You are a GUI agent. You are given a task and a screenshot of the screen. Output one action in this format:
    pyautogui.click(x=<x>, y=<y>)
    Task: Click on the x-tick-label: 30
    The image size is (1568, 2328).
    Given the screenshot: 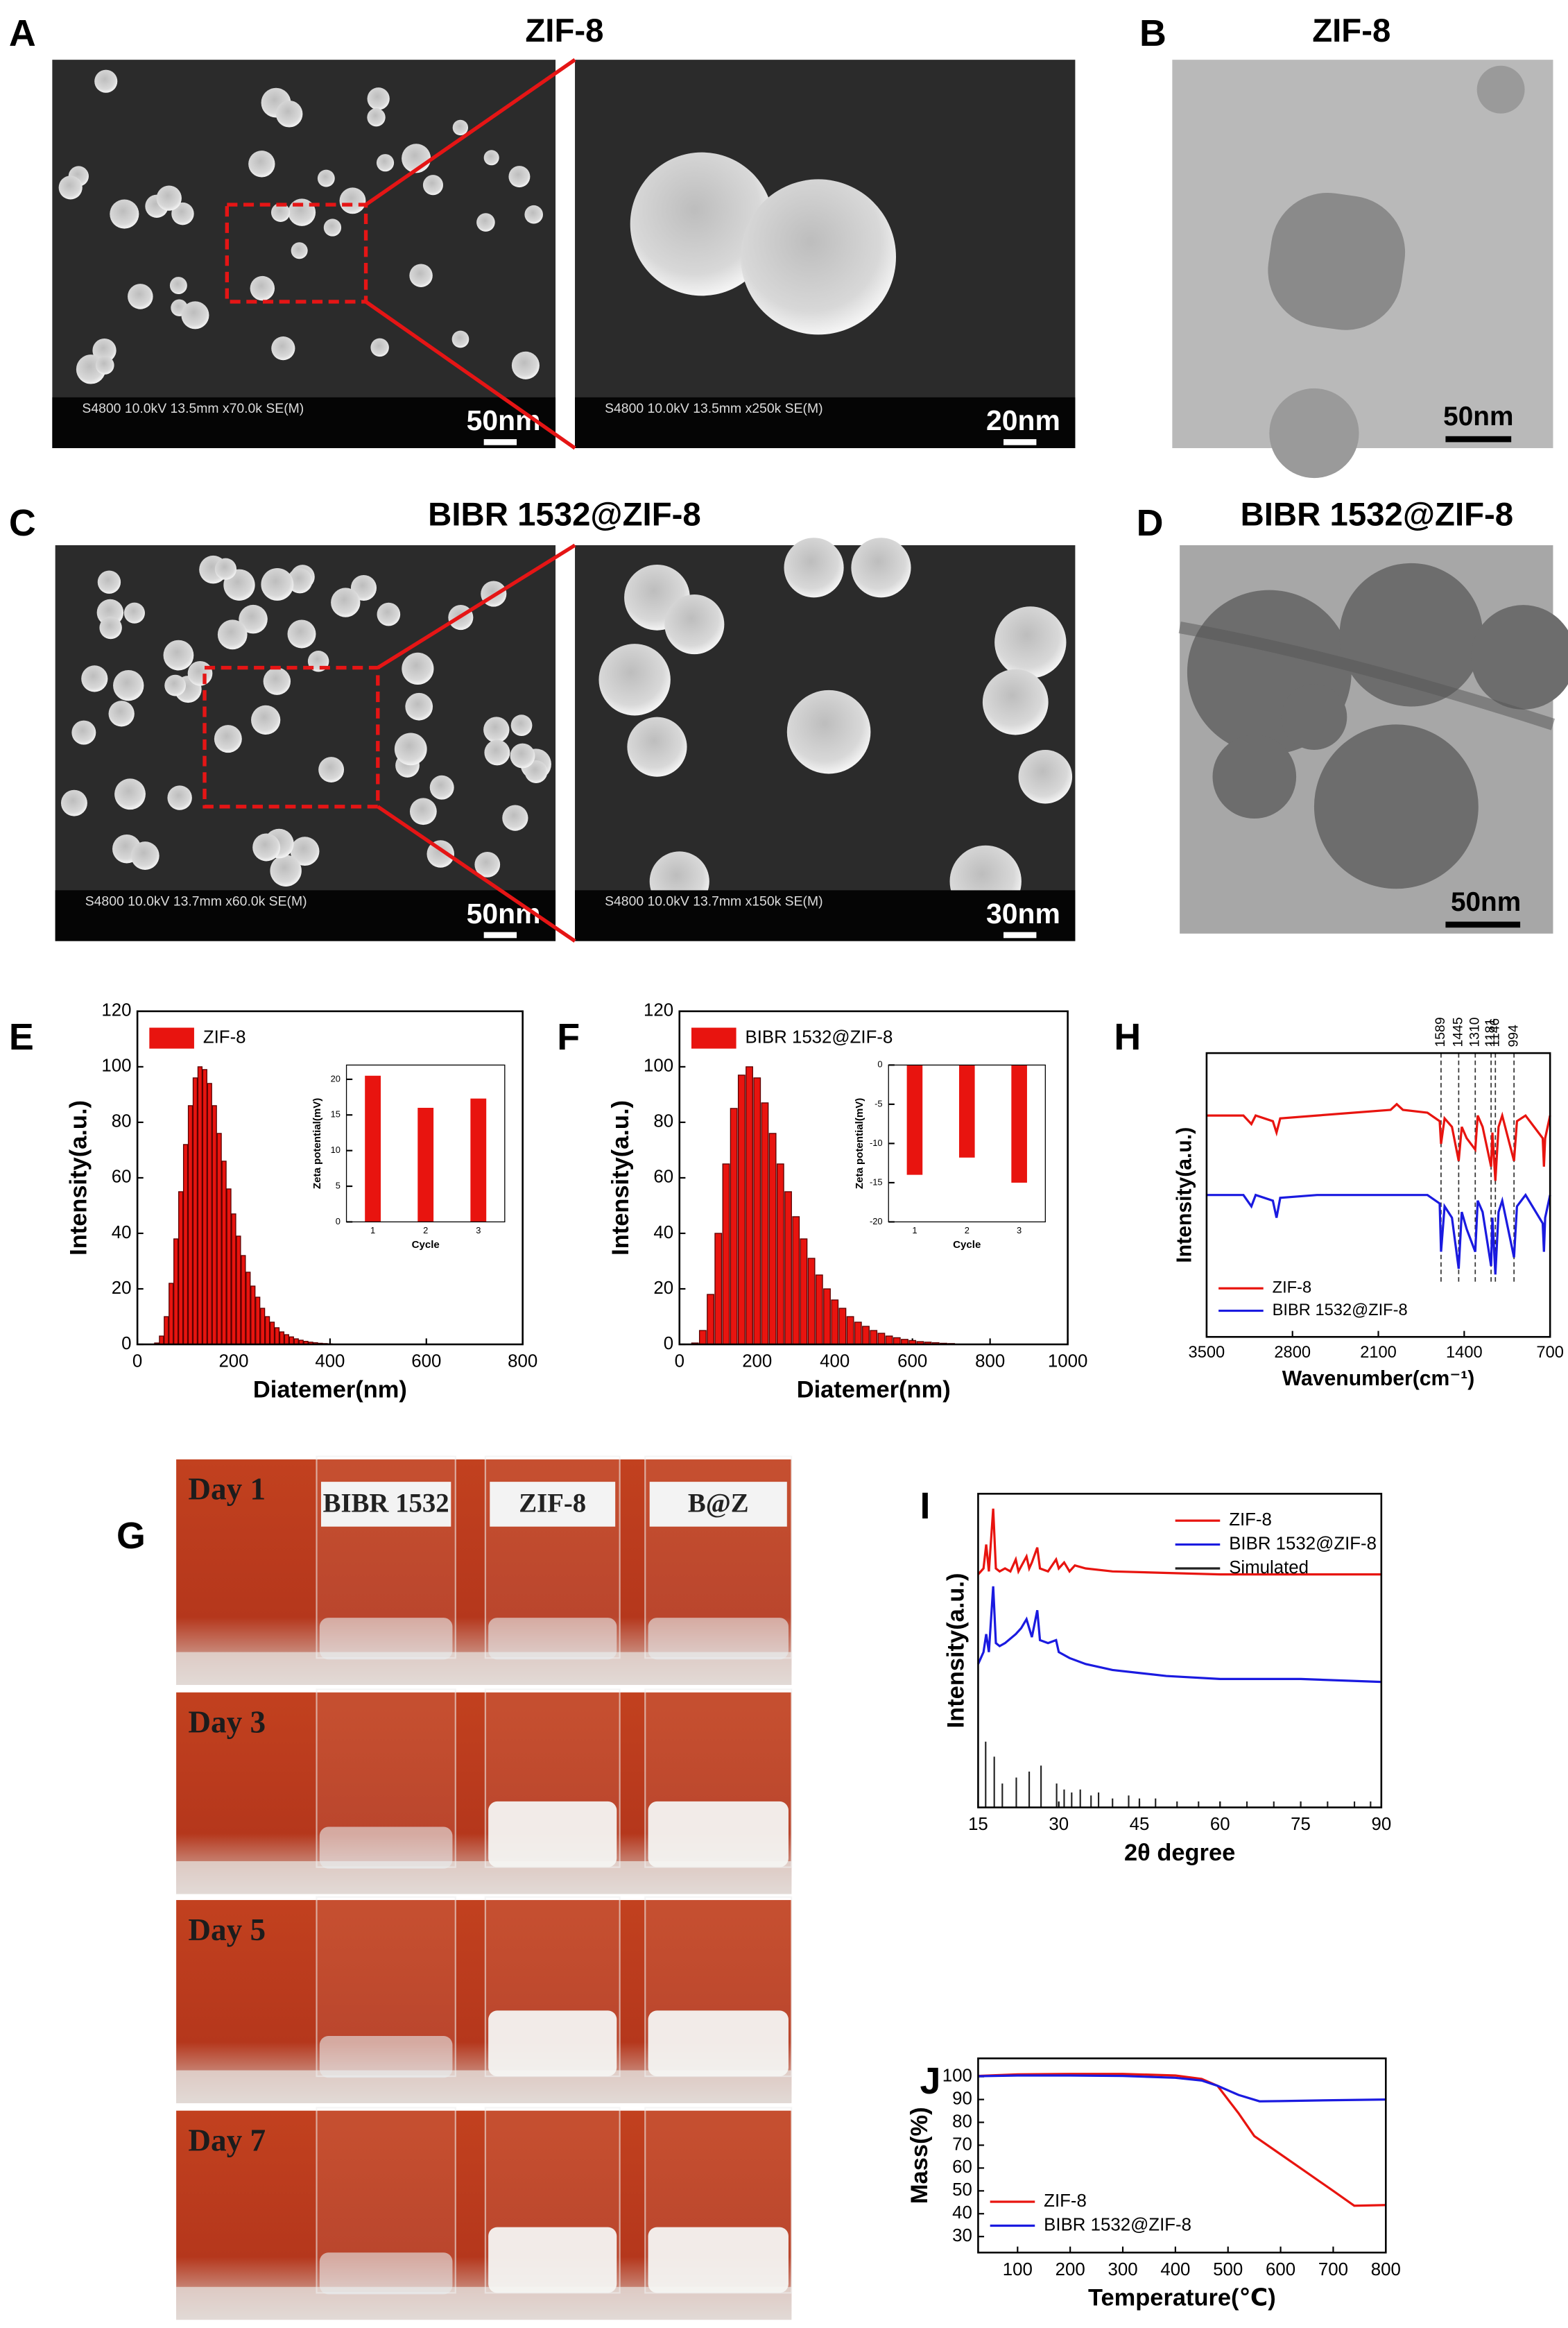 What is the action you would take?
    pyautogui.click(x=1059, y=1824)
    